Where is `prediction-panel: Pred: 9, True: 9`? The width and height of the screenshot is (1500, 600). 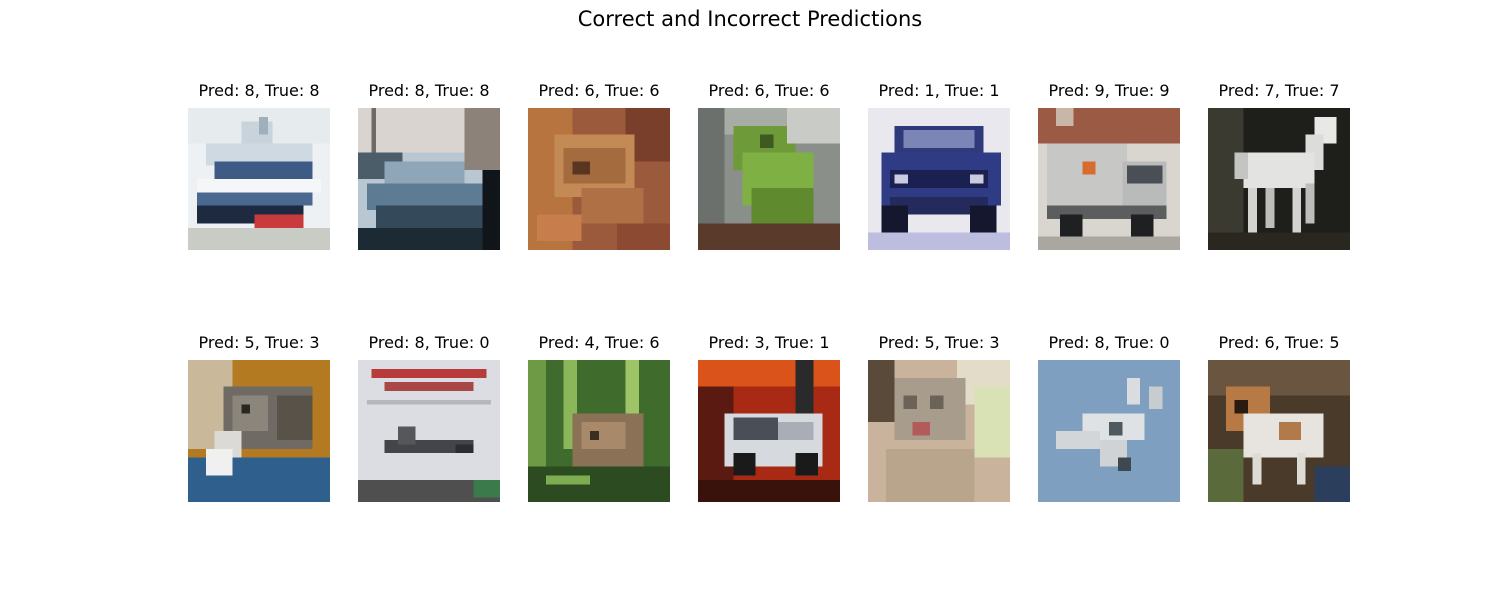 prediction-panel: Pred: 9, True: 9 is located at coordinates (1109, 165).